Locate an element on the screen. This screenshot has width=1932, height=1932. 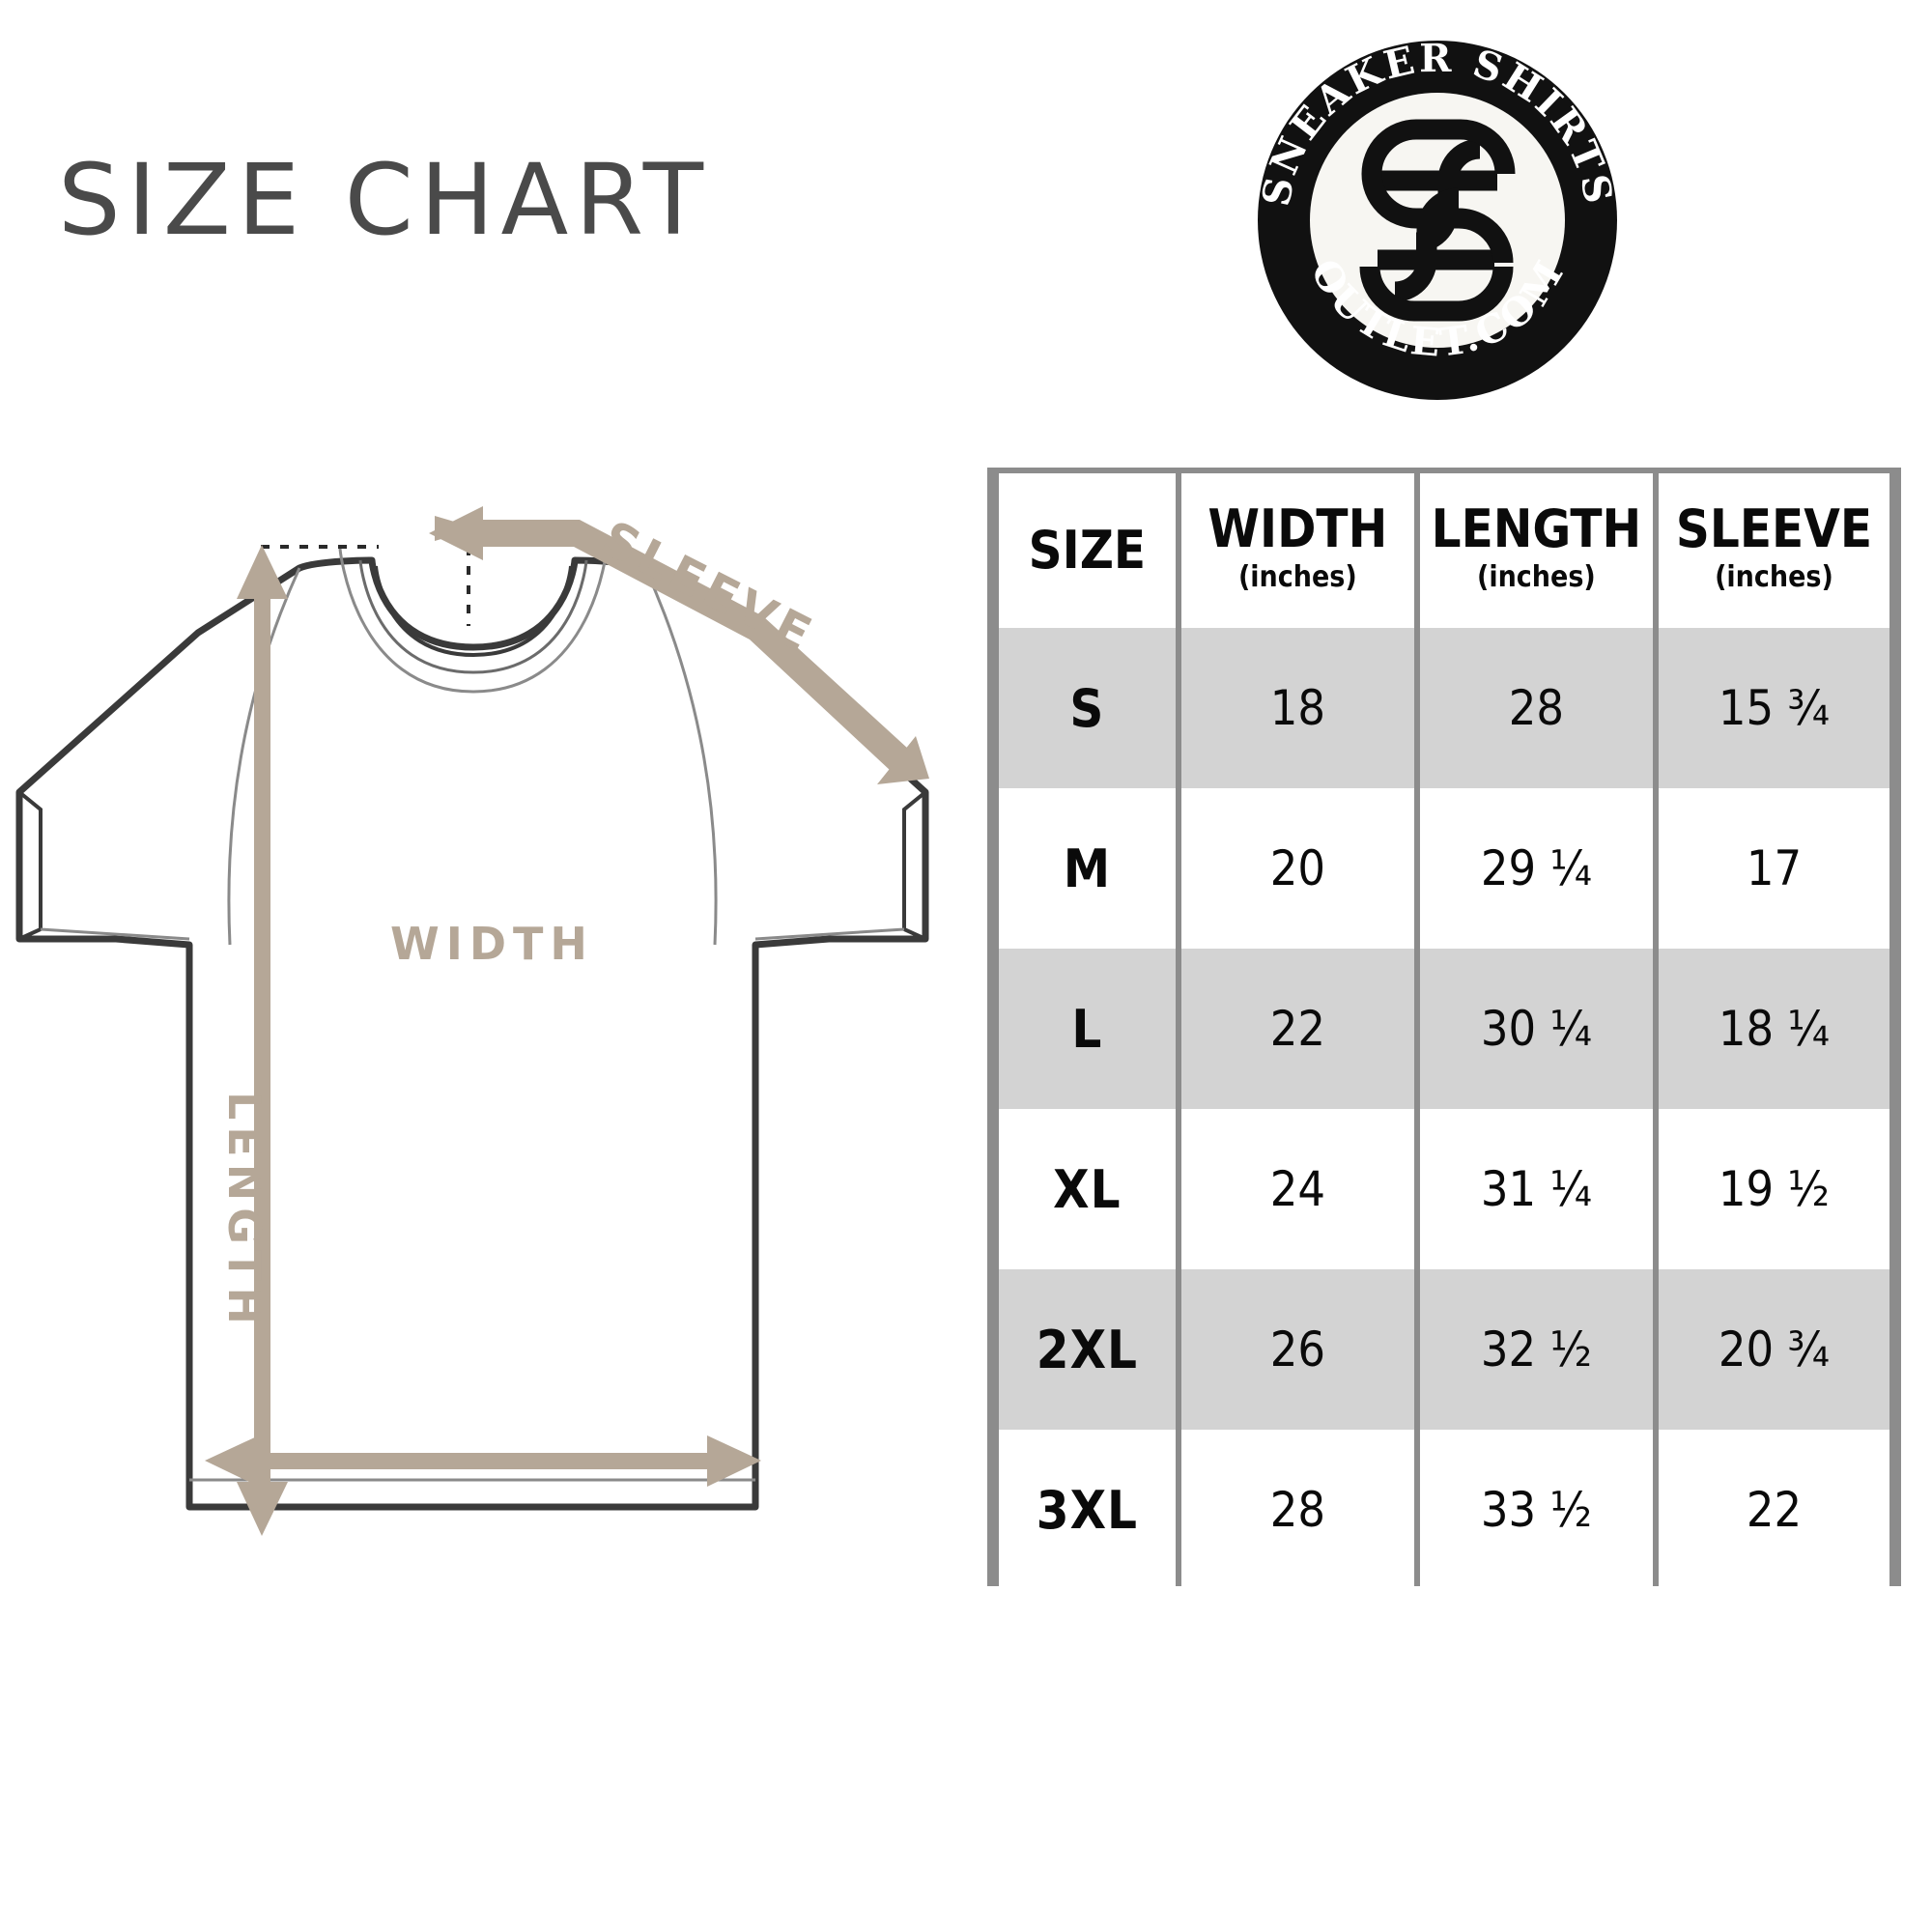
cell-size: 3XL is located at coordinates (1087, 1510).